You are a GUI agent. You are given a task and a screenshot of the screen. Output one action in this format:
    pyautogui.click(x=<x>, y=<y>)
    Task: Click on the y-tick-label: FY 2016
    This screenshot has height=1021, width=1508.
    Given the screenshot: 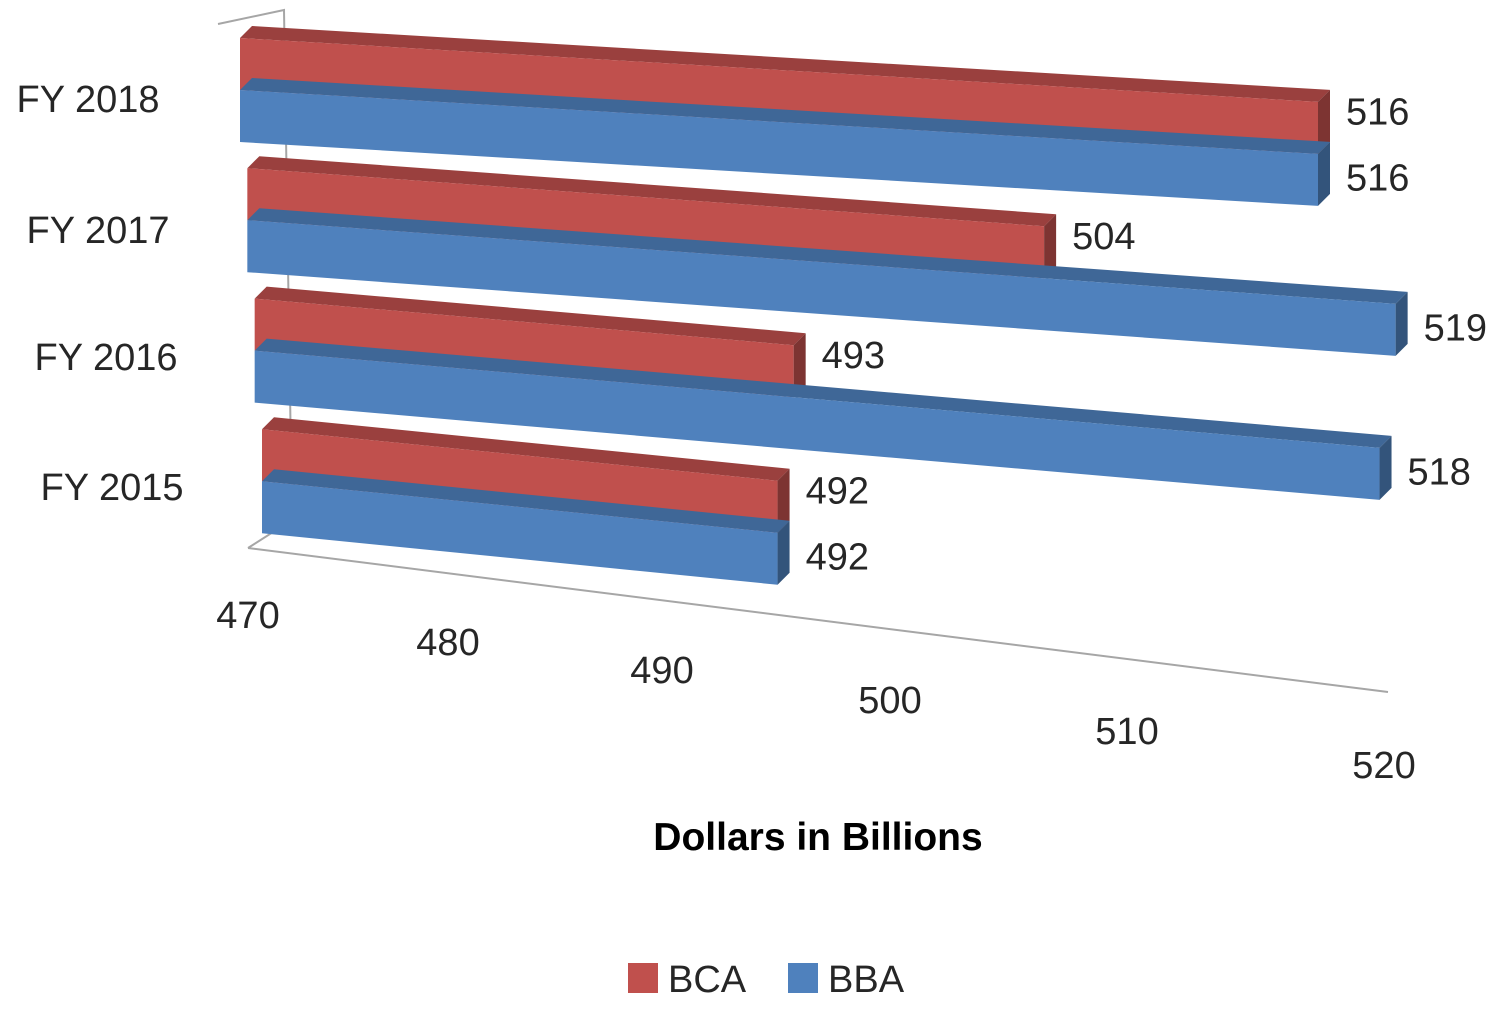 What is the action you would take?
    pyautogui.click(x=106, y=358)
    